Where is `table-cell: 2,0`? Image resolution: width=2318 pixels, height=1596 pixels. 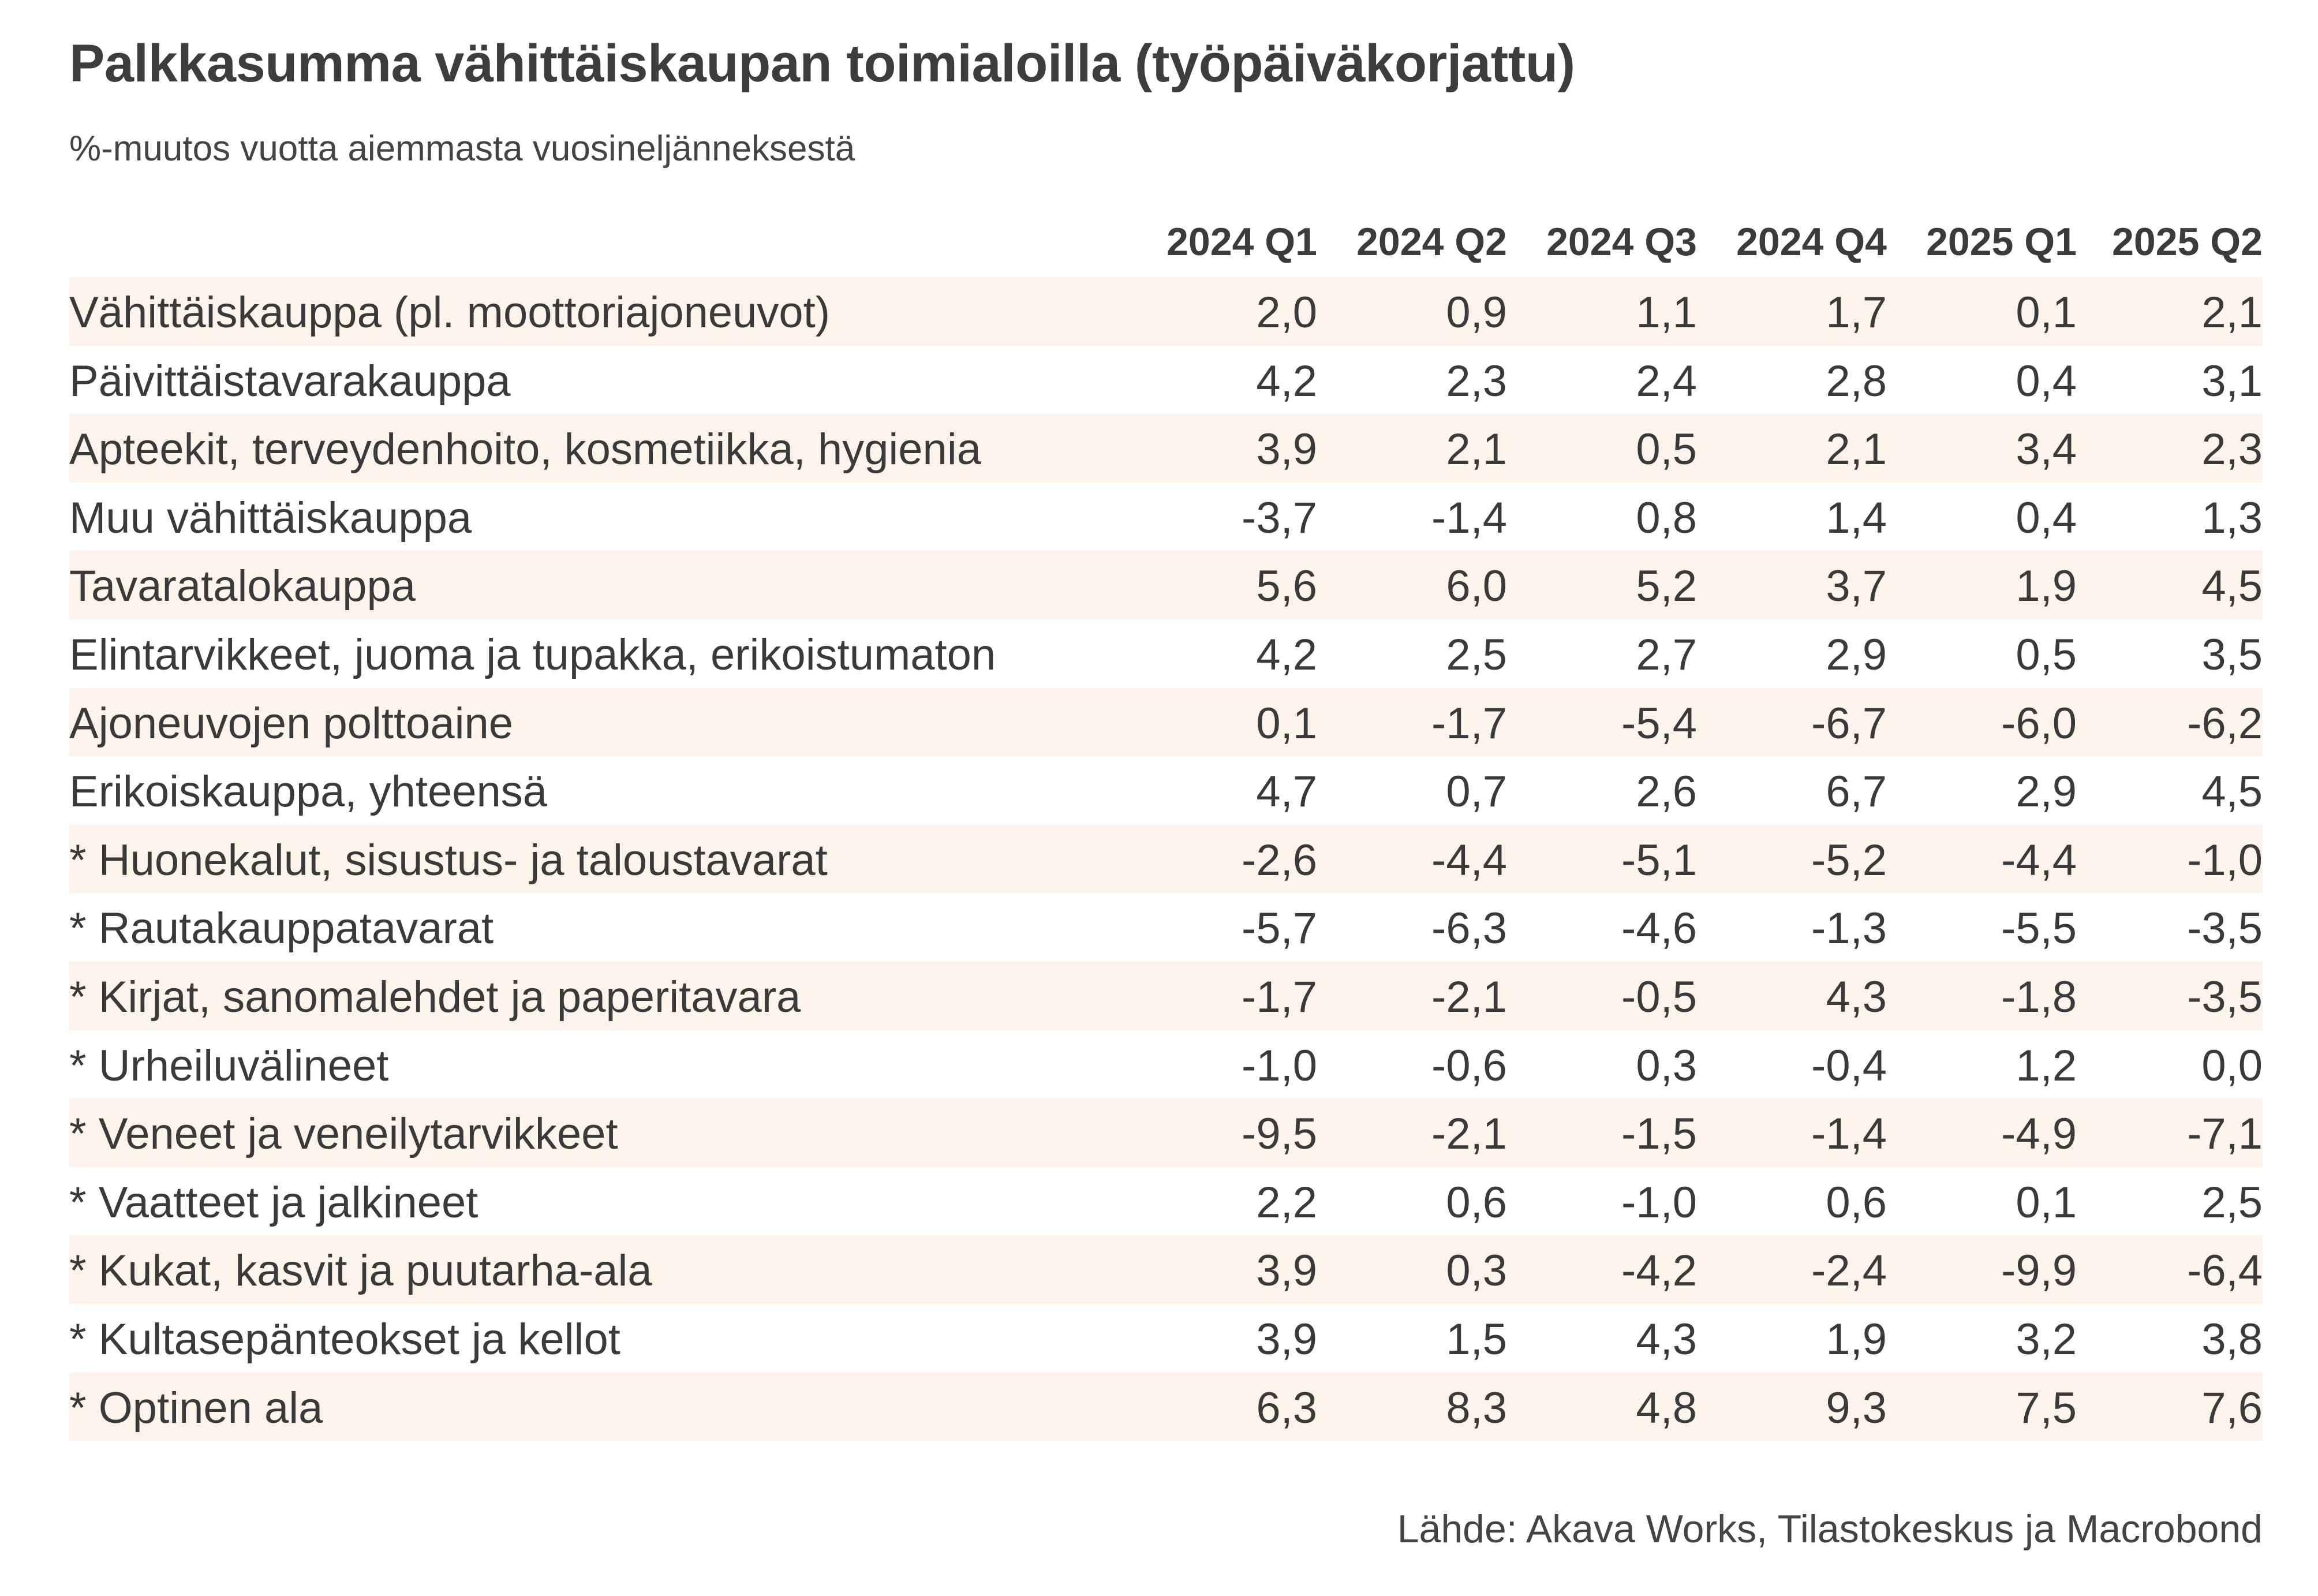 table-cell: 2,0 is located at coordinates (1287, 312).